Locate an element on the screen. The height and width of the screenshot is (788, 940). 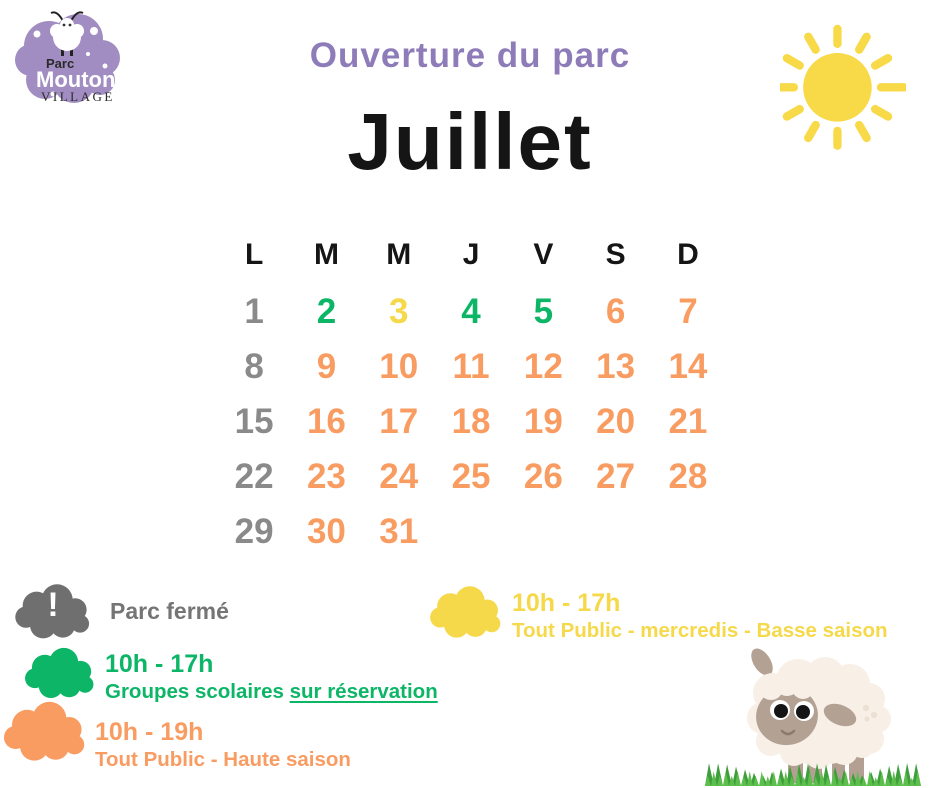
calendar-day: 2 is located at coordinates (326, 311).